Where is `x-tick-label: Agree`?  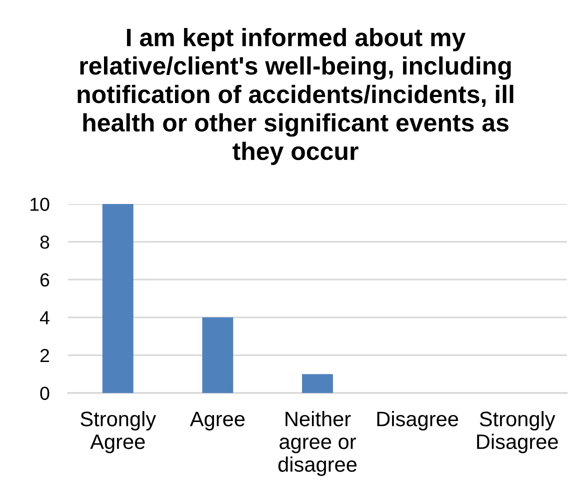
x-tick-label: Agree is located at coordinates (217, 421).